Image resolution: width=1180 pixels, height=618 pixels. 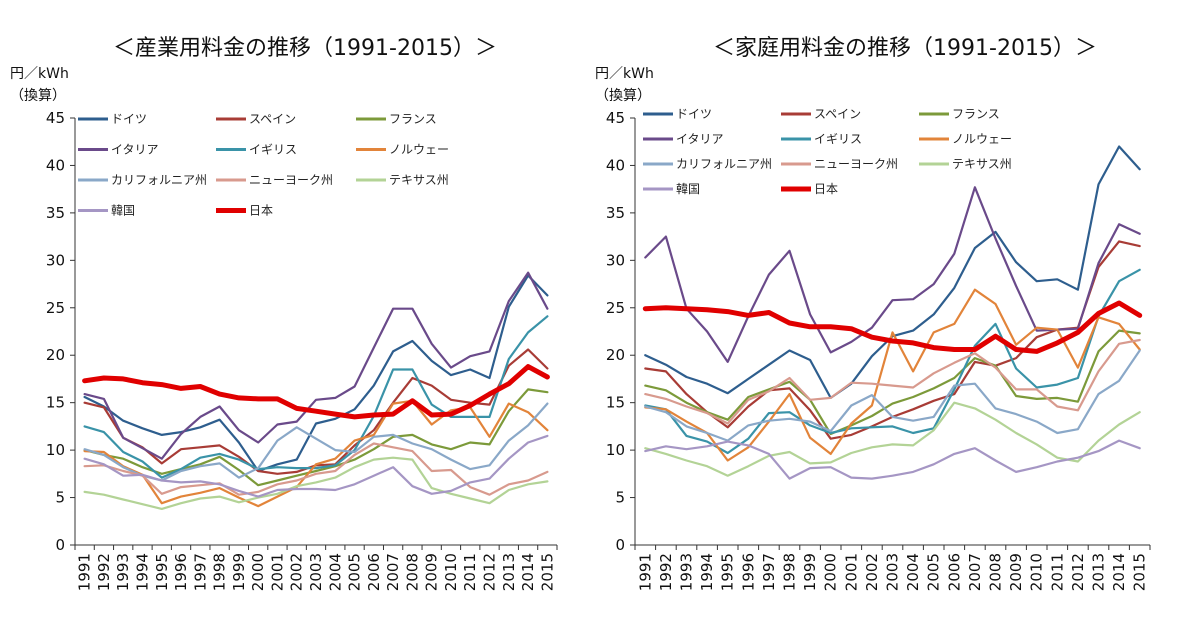 I want to click on y-axis-unit-label: 円／kWh, so click(x=624, y=74).